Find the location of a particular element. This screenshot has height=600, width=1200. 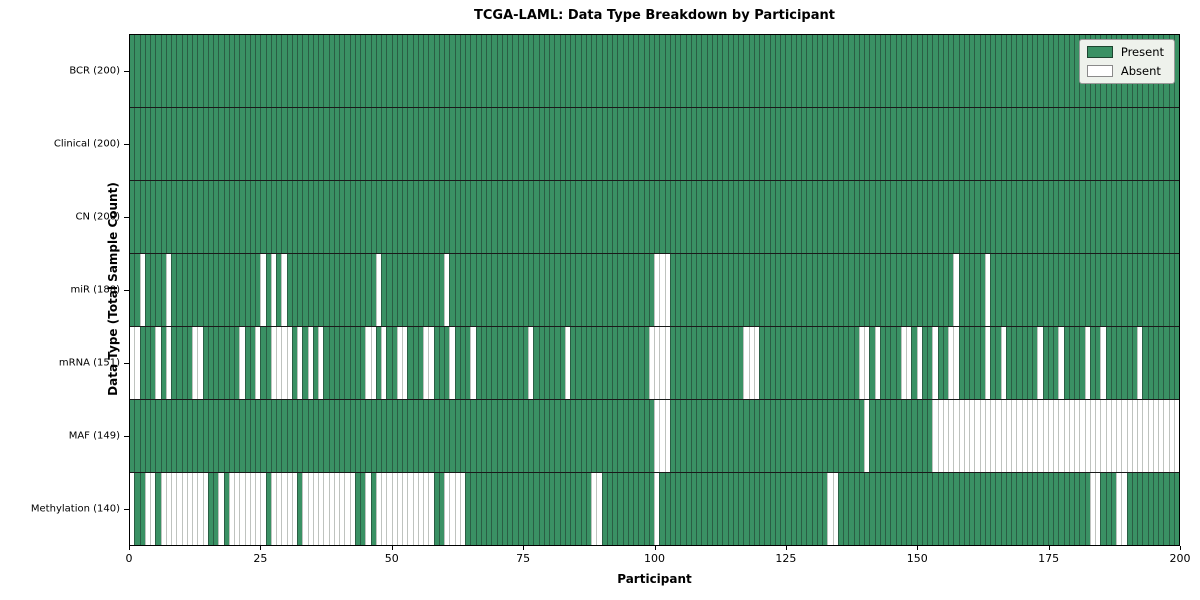

legend-present-label: Present is located at coordinates (1142, 52).